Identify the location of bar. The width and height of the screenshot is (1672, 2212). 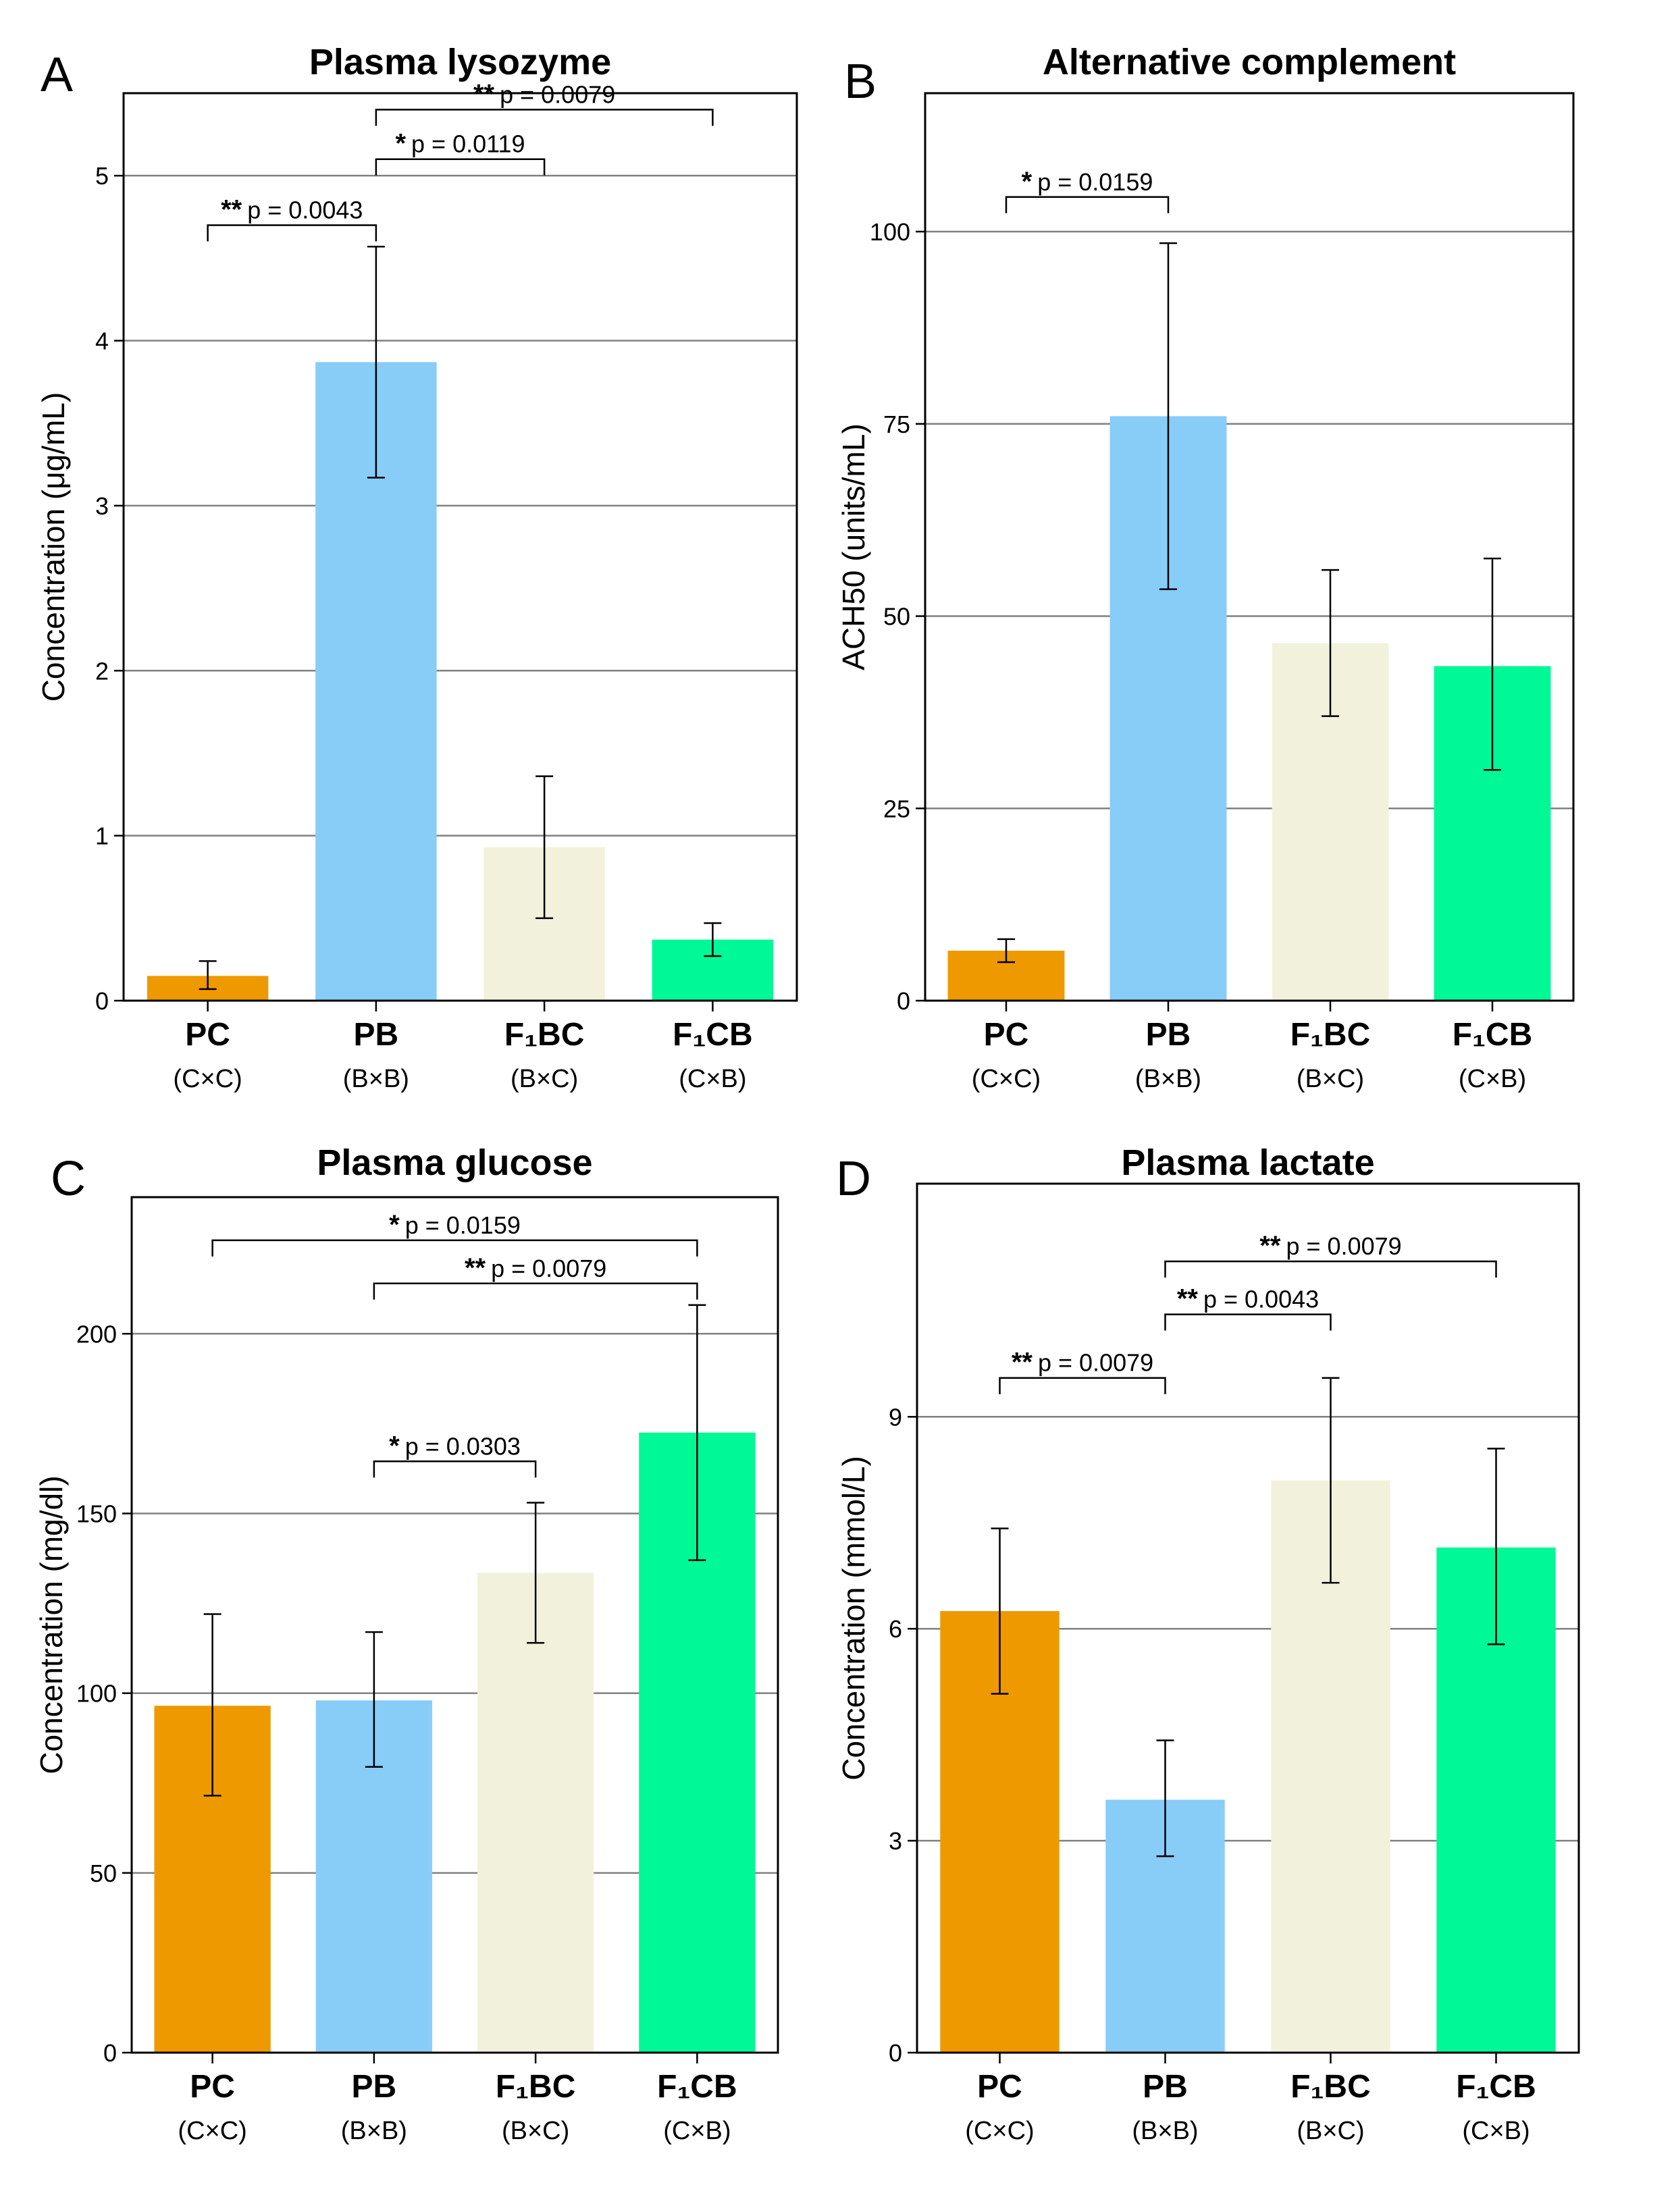
(535, 1813).